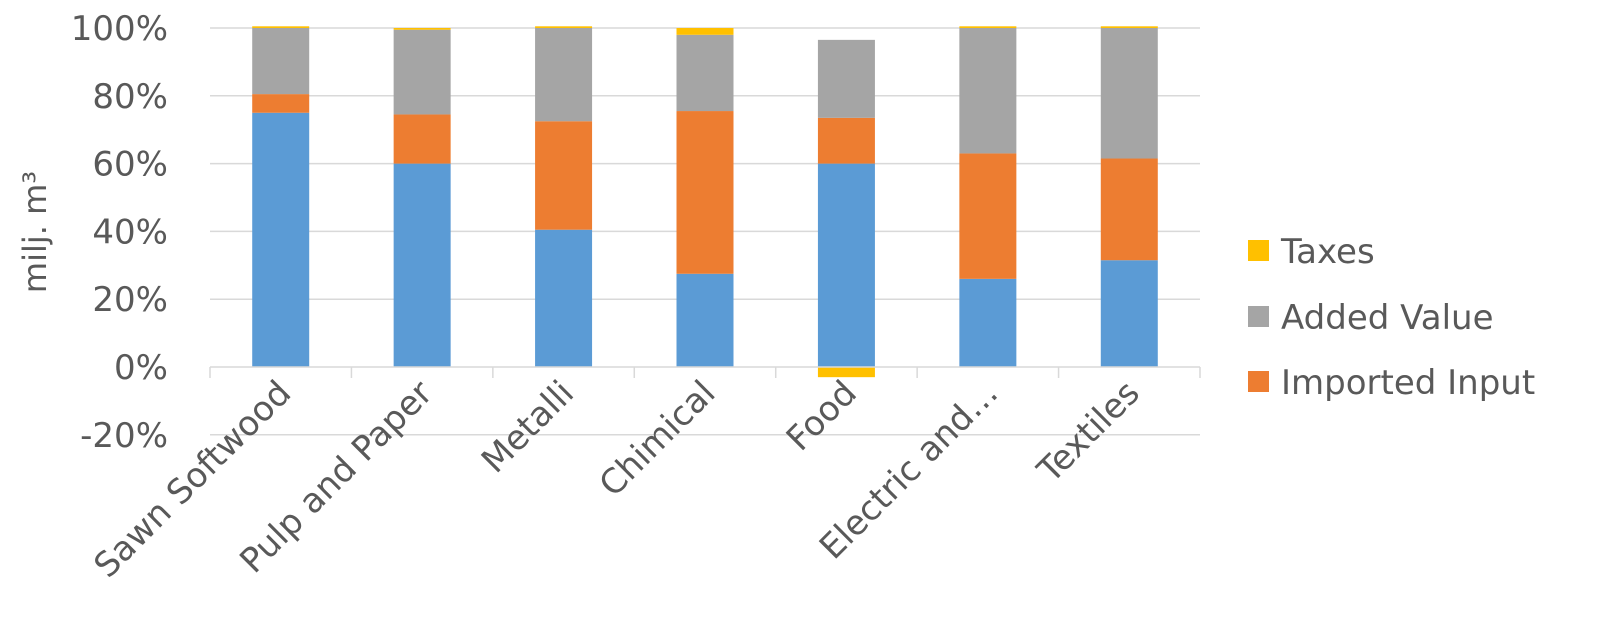 Image resolution: width=1606 pixels, height=637 pixels. I want to click on category-label: Textiles, so click(1088, 432).